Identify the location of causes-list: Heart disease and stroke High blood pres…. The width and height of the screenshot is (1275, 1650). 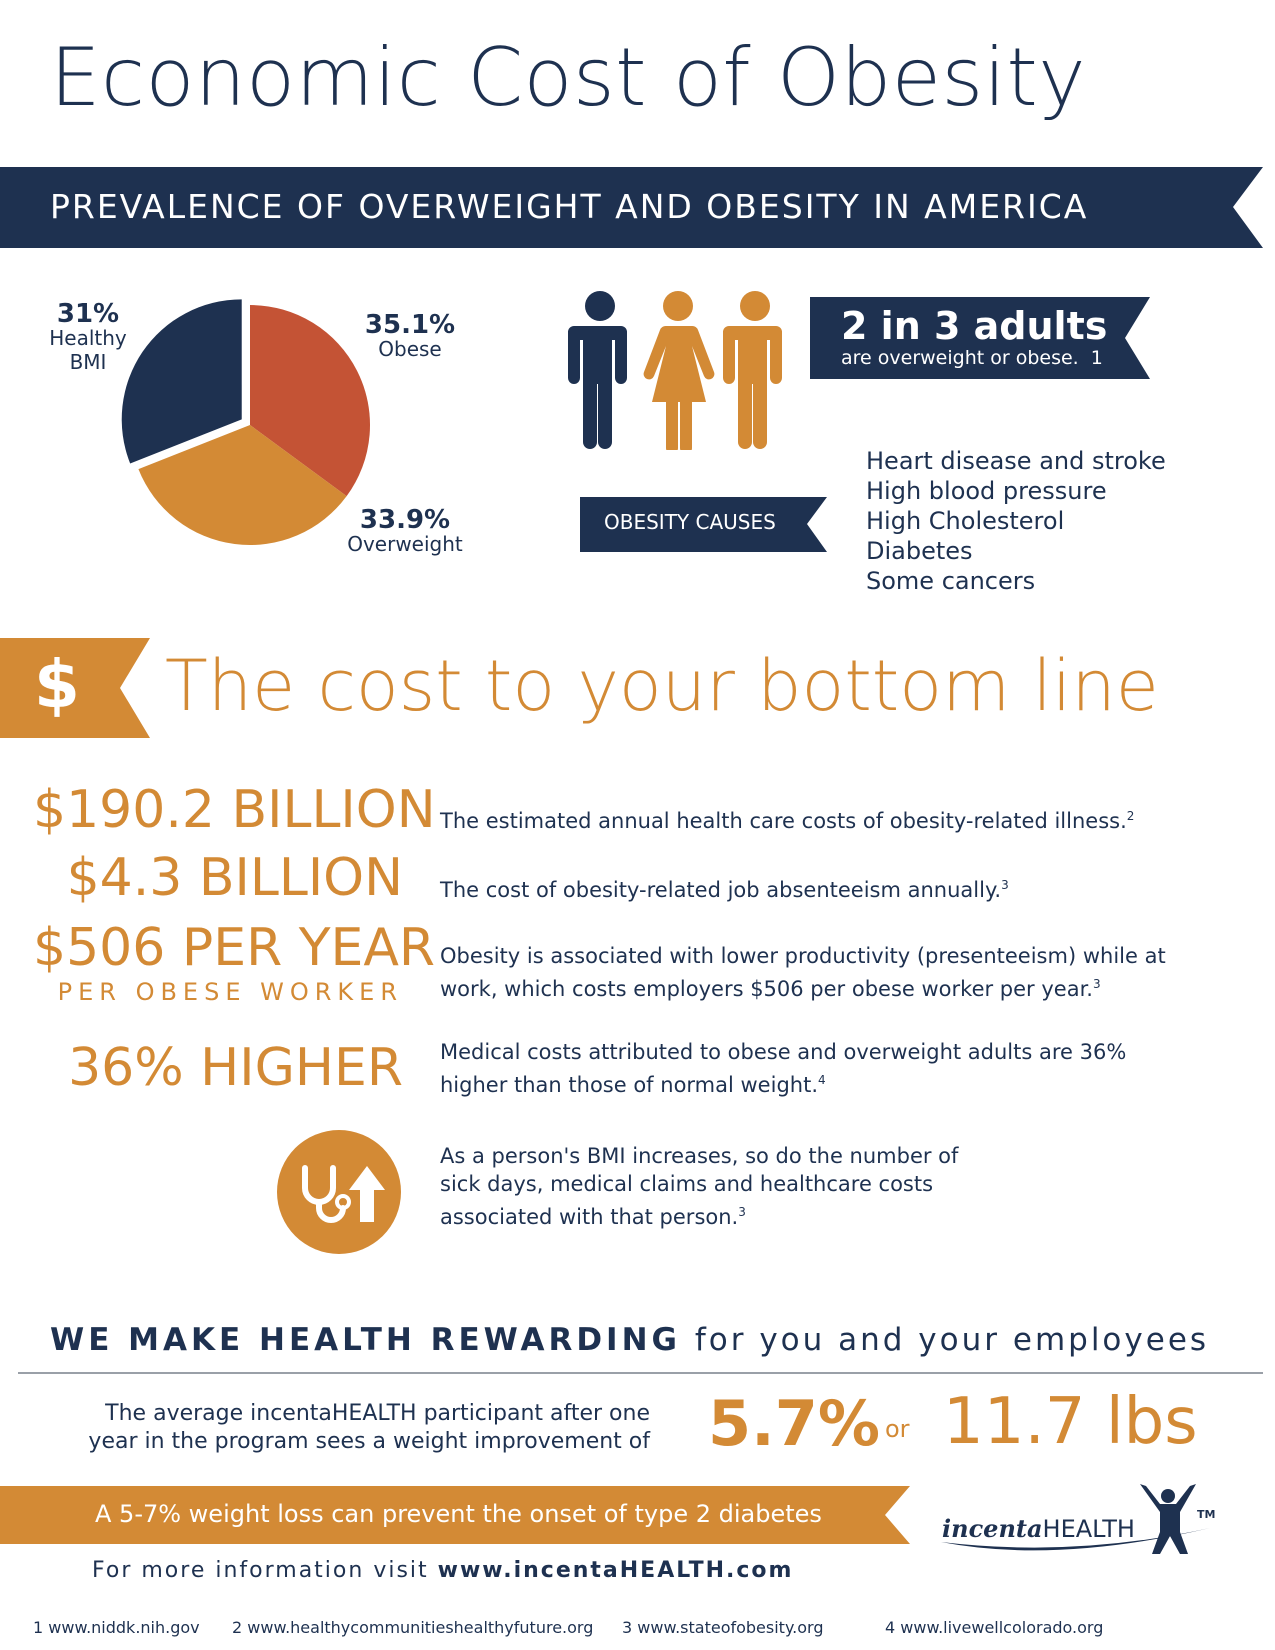
(1016, 521).